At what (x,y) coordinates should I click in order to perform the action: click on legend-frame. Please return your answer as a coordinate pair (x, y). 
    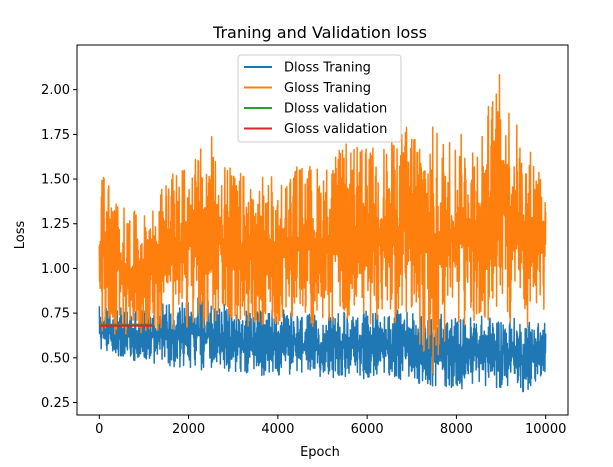
    Looking at the image, I should click on (319, 98).